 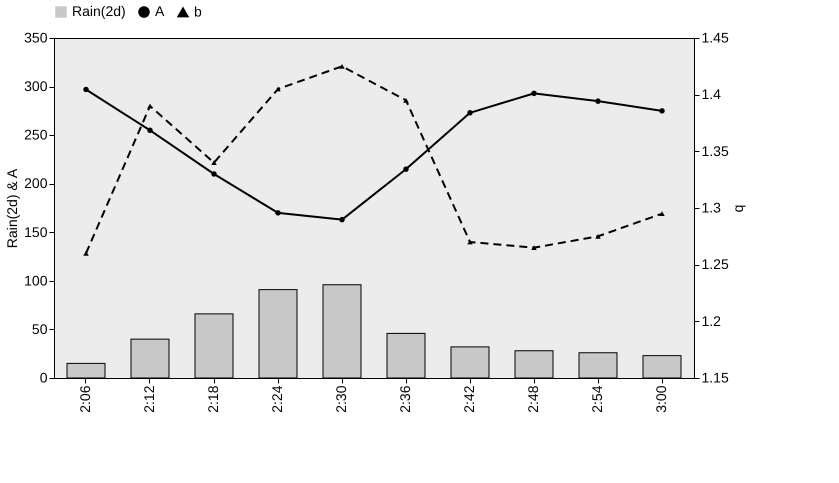 I want to click on y-tick-label: 150, so click(x=36, y=232).